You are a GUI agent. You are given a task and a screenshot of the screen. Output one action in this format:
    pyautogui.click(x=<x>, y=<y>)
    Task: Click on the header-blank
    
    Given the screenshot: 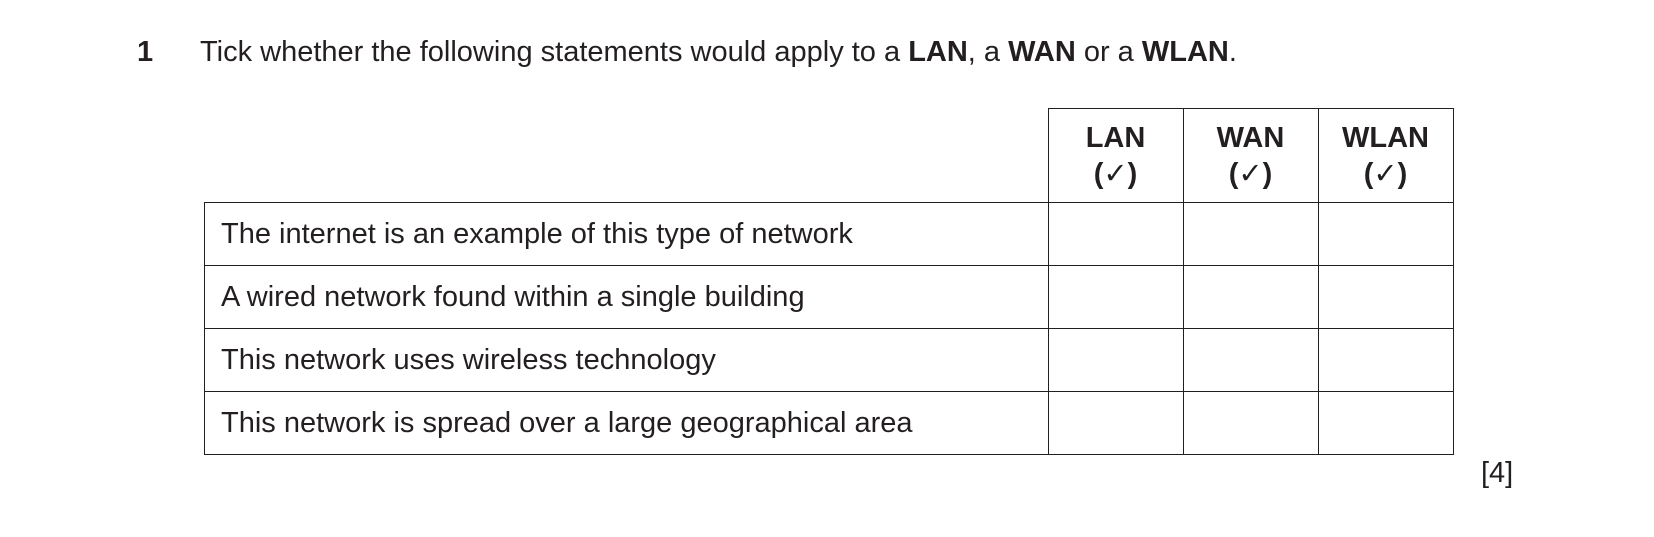 What is the action you would take?
    pyautogui.click(x=626, y=155)
    